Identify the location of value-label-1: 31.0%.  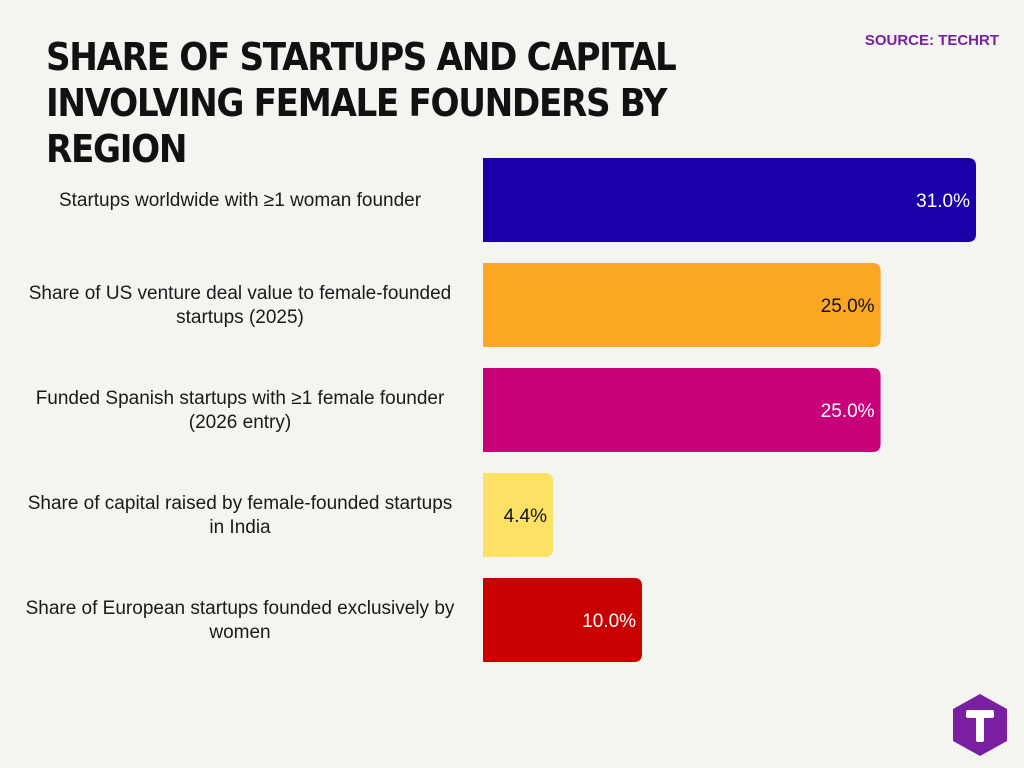
(943, 201).